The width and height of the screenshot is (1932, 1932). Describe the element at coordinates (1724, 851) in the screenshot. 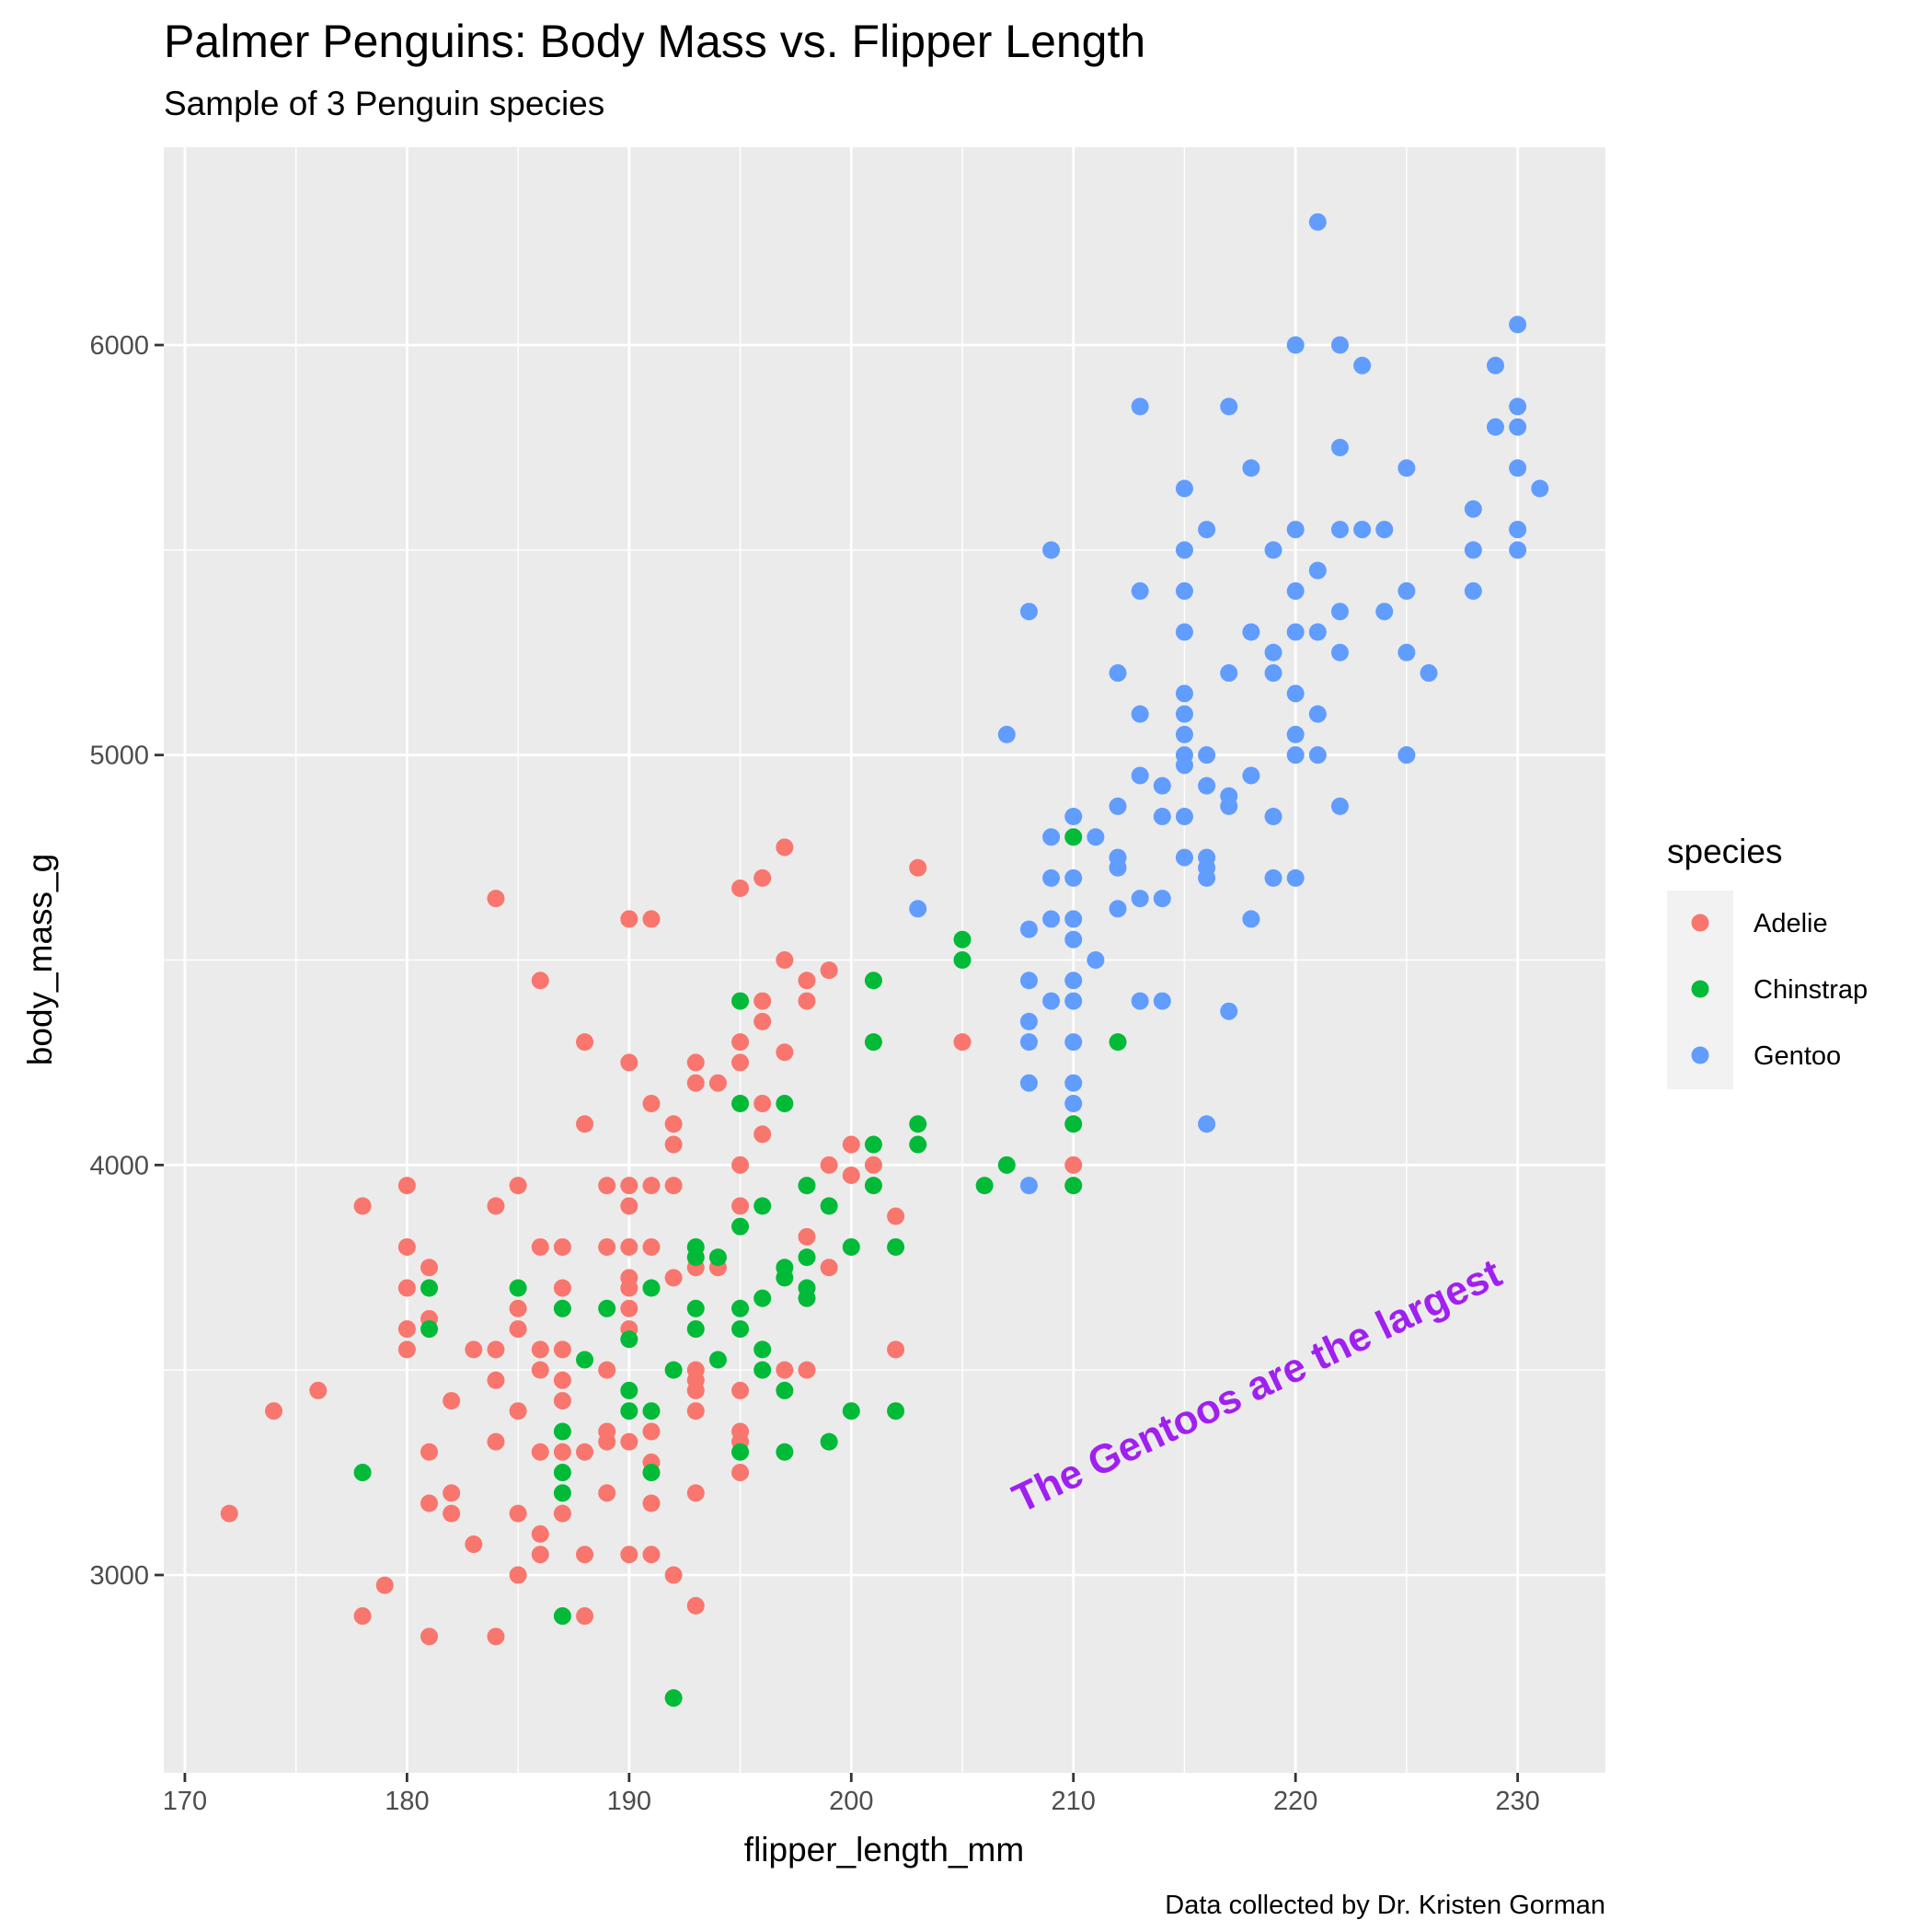

I see `legend-title: species` at that location.